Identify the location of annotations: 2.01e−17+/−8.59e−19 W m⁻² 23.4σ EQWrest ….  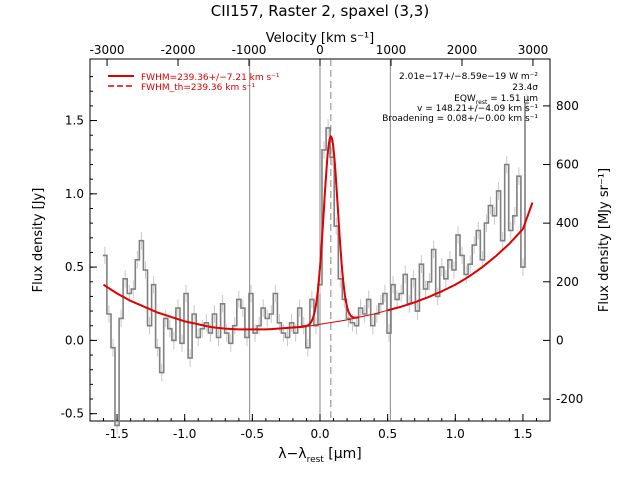
(460, 98).